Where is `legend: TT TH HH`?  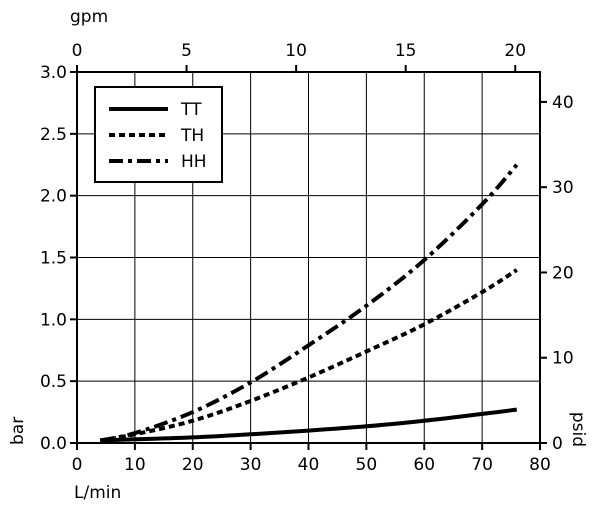 legend: TT TH HH is located at coordinates (158, 134).